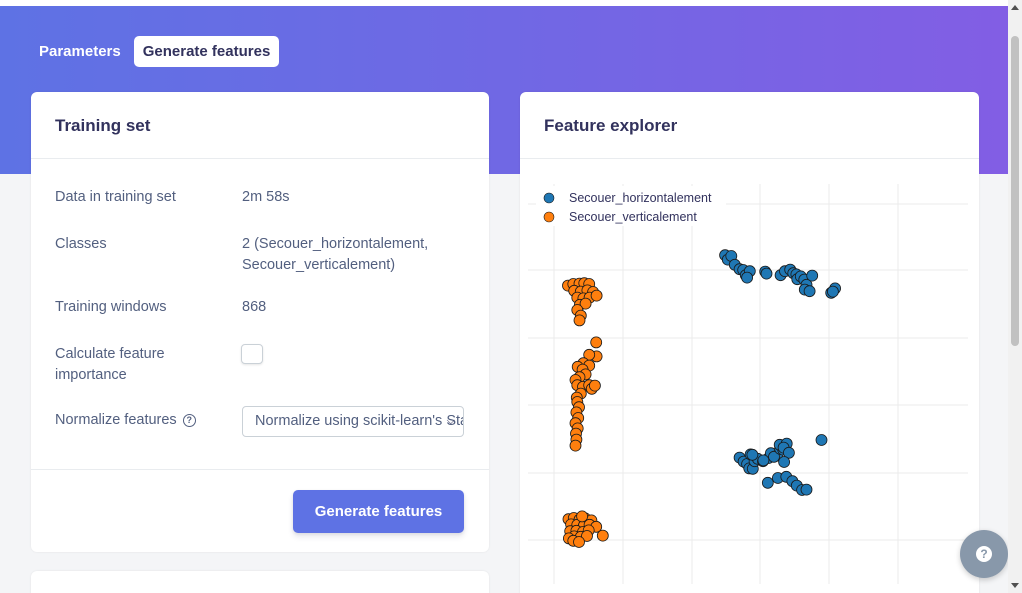 The width and height of the screenshot is (1022, 593). What do you see at coordinates (260, 125) in the screenshot?
I see `training-set-title: Training set` at bounding box center [260, 125].